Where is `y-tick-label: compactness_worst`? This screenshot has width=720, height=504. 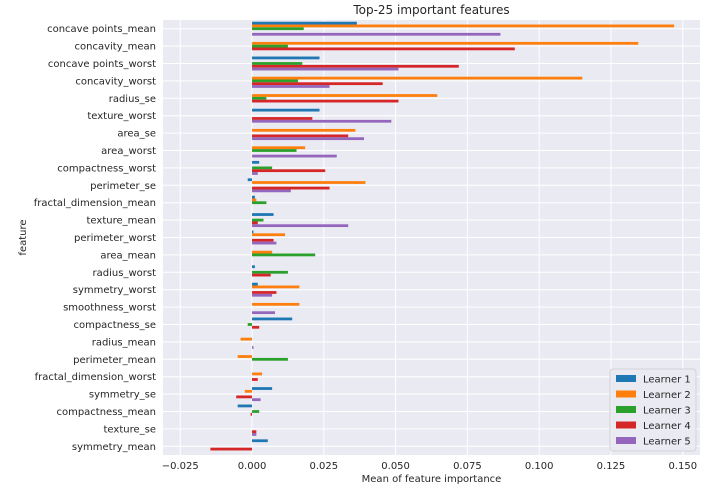
y-tick-label: compactness_worst is located at coordinates (106, 168).